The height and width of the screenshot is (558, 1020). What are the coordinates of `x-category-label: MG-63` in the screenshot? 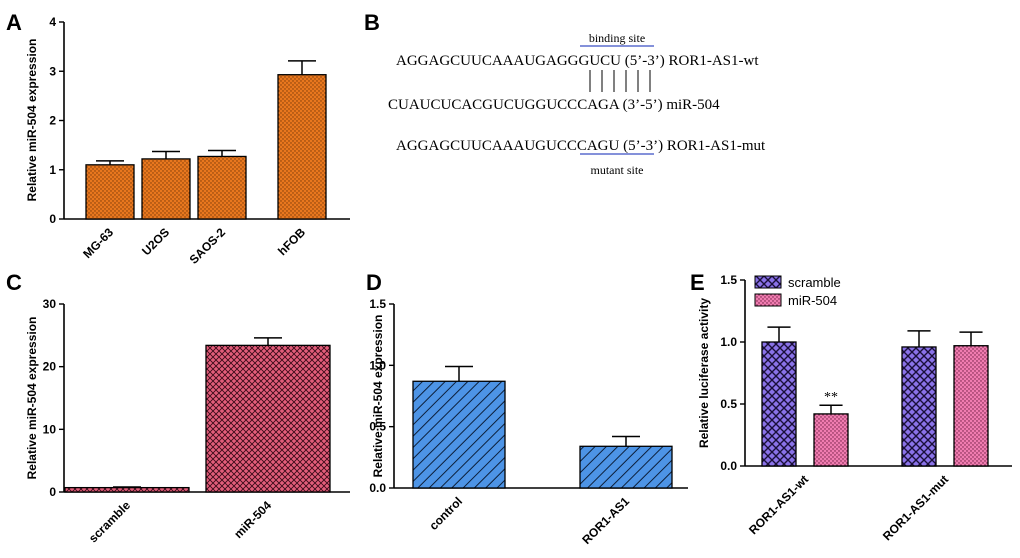 It's located at (98, 243).